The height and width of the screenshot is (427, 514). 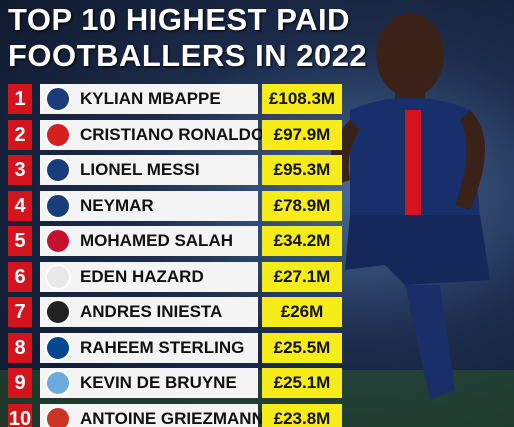 I want to click on title: FOOTBALLERS IN 2022, so click(x=188, y=55).